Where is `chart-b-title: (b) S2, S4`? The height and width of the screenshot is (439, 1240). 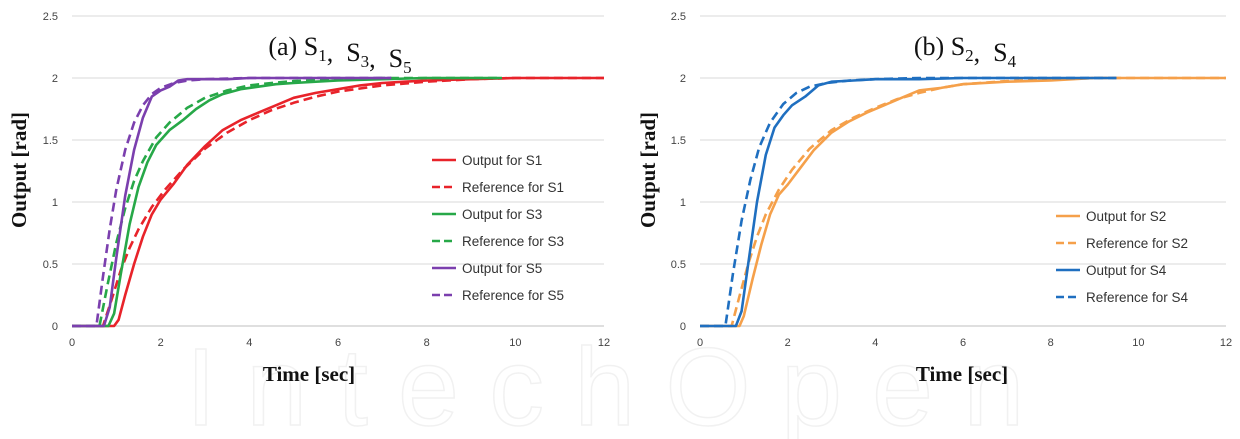
chart-b-title: (b) S2, S4 is located at coordinates (965, 51).